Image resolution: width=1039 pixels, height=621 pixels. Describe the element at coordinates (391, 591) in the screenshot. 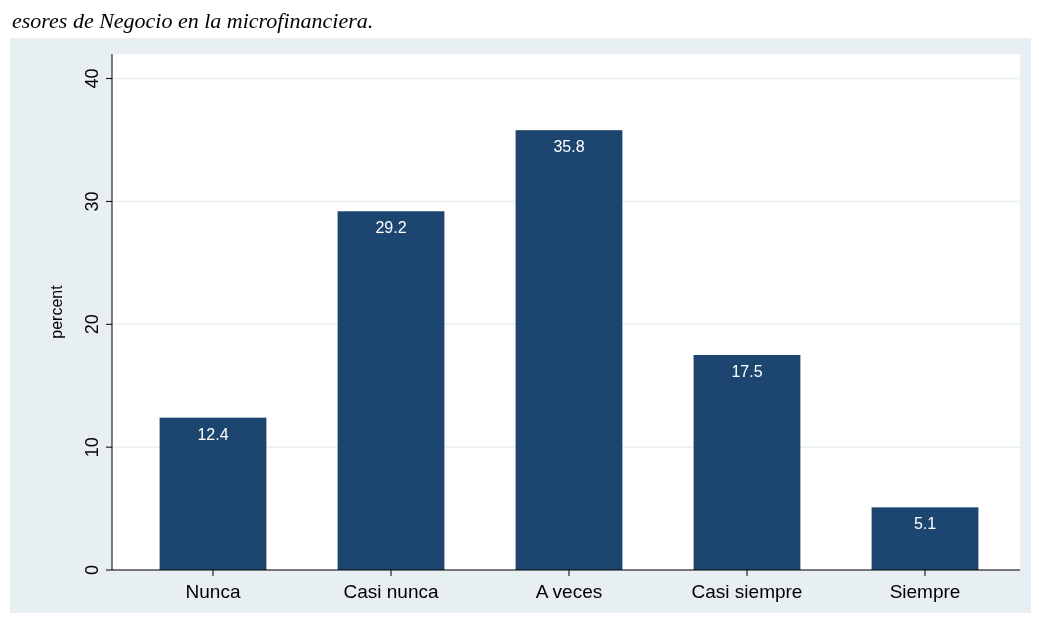

I see `x-tick-label: Casi nunca` at that location.